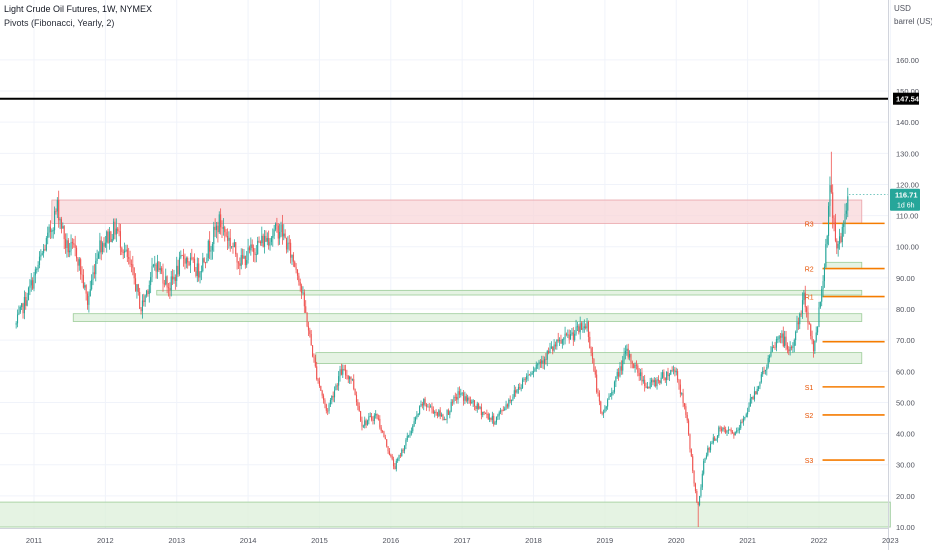  I want to click on indicator-legend: Pivots (Fibonacci, Yearly, 2), so click(59, 23).